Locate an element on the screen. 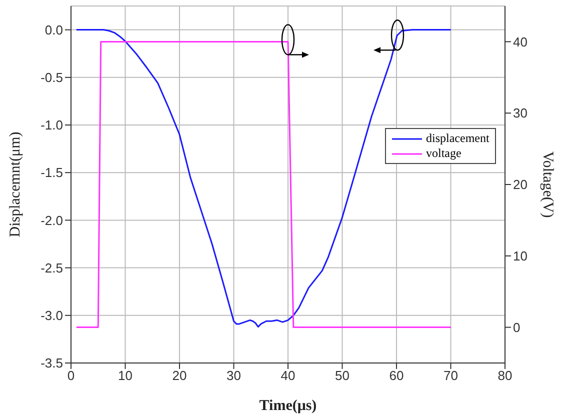 The image size is (563, 420). x-tick-label: 0 is located at coordinates (71, 376).